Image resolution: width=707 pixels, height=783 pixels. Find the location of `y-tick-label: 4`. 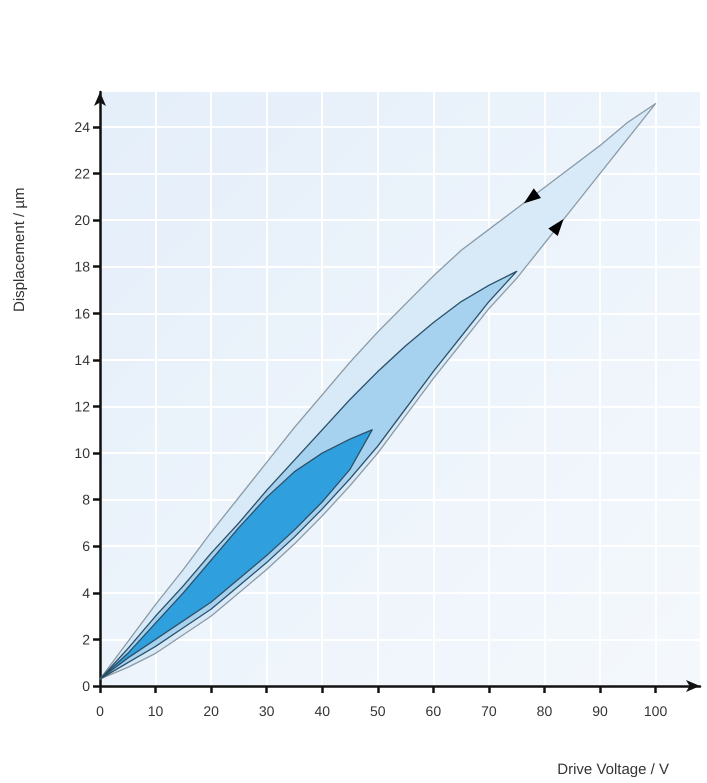

y-tick-label: 4 is located at coordinates (86, 592).